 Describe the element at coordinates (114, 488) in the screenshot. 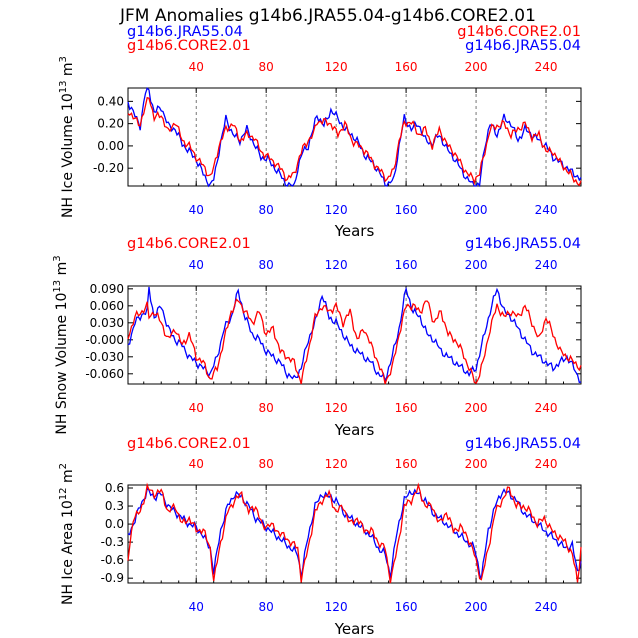

I see `y-tick-label: 0.6` at that location.